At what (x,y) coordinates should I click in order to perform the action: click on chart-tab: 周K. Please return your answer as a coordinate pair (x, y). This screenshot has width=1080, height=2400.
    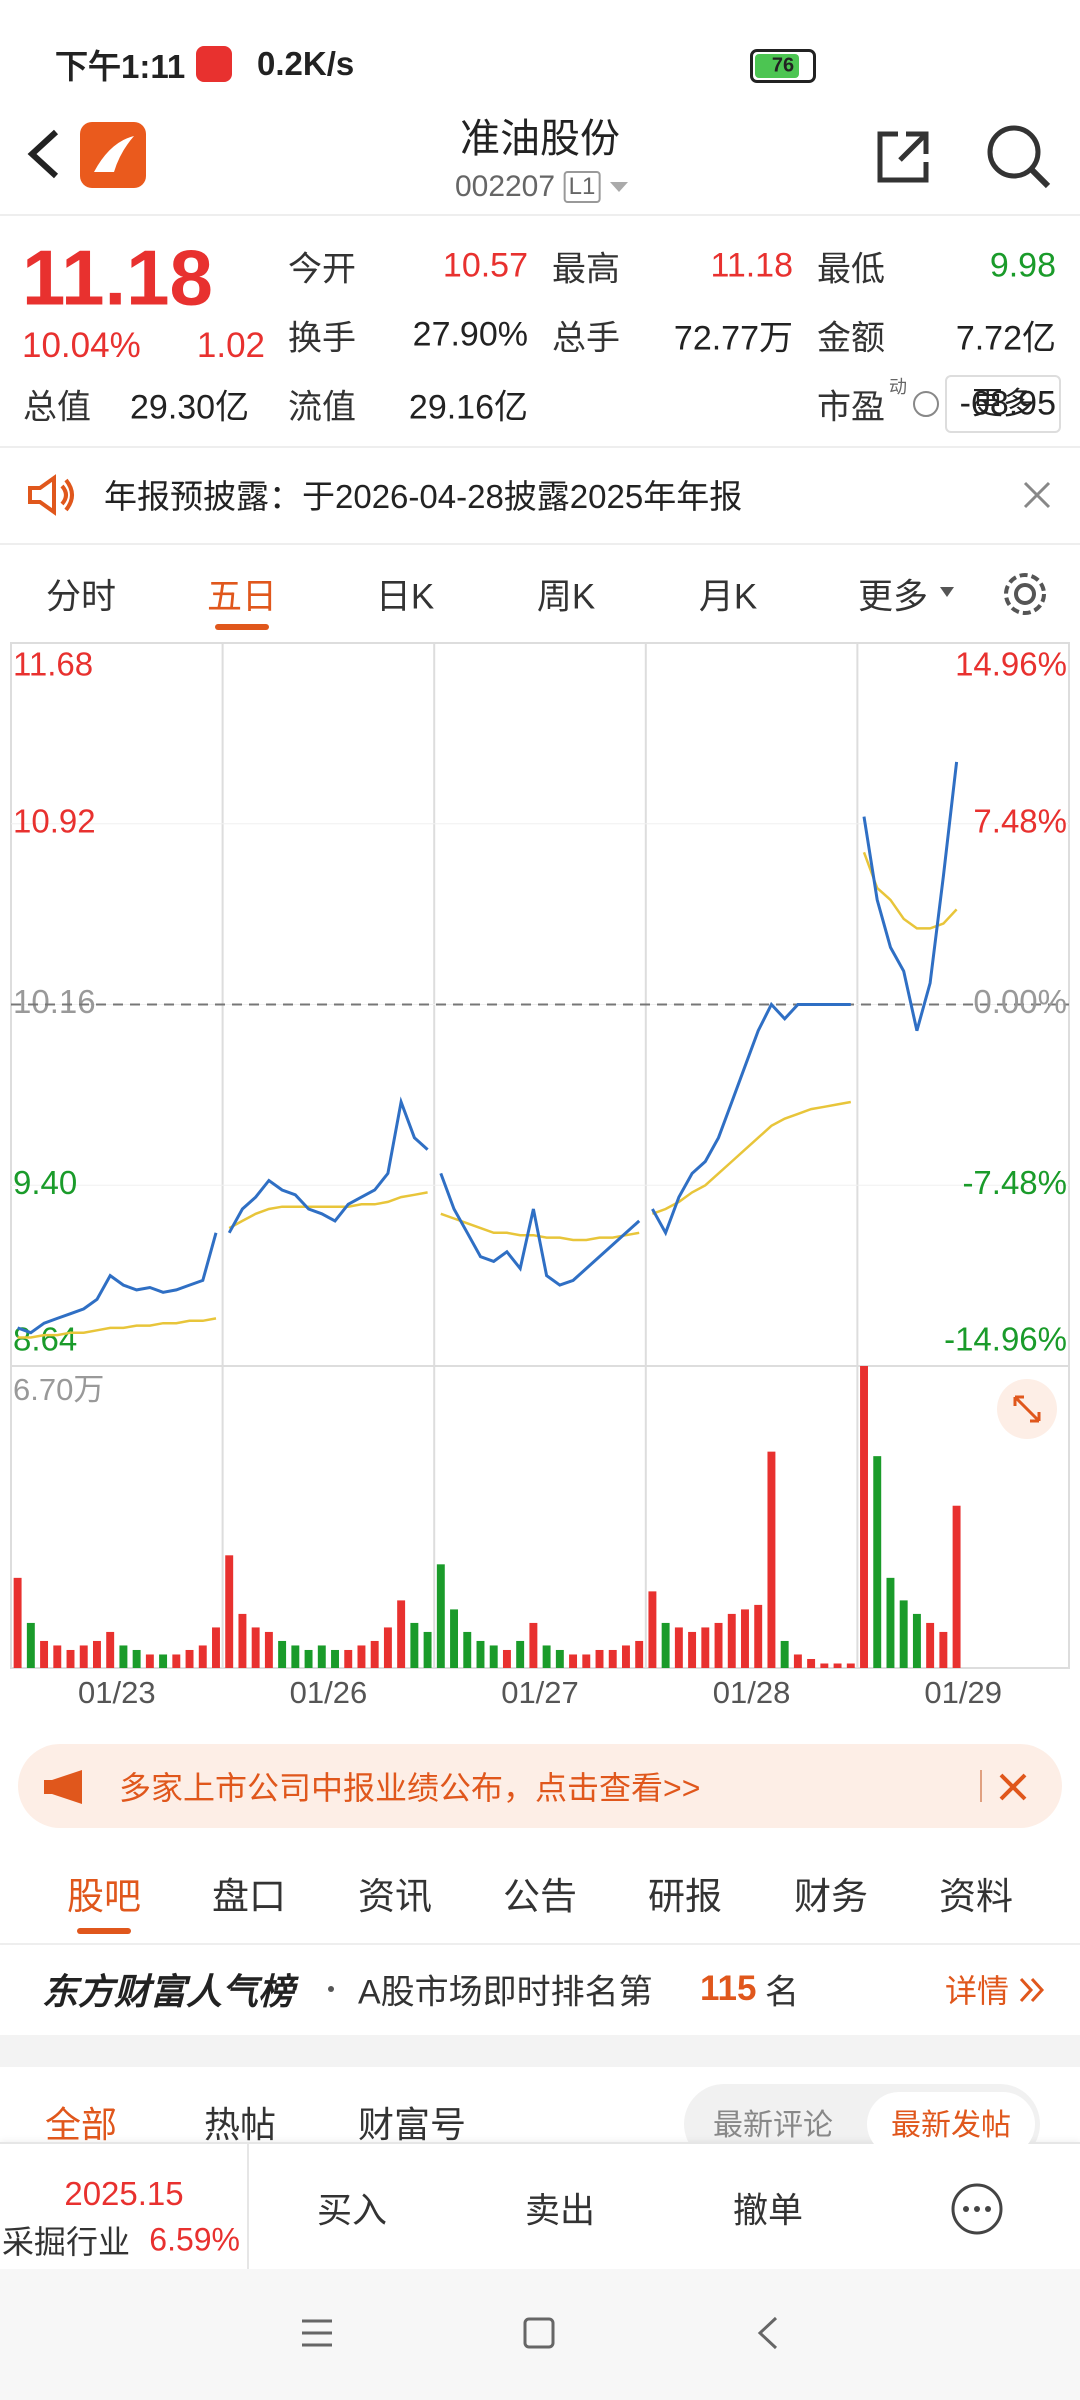
    Looking at the image, I should click on (566, 597).